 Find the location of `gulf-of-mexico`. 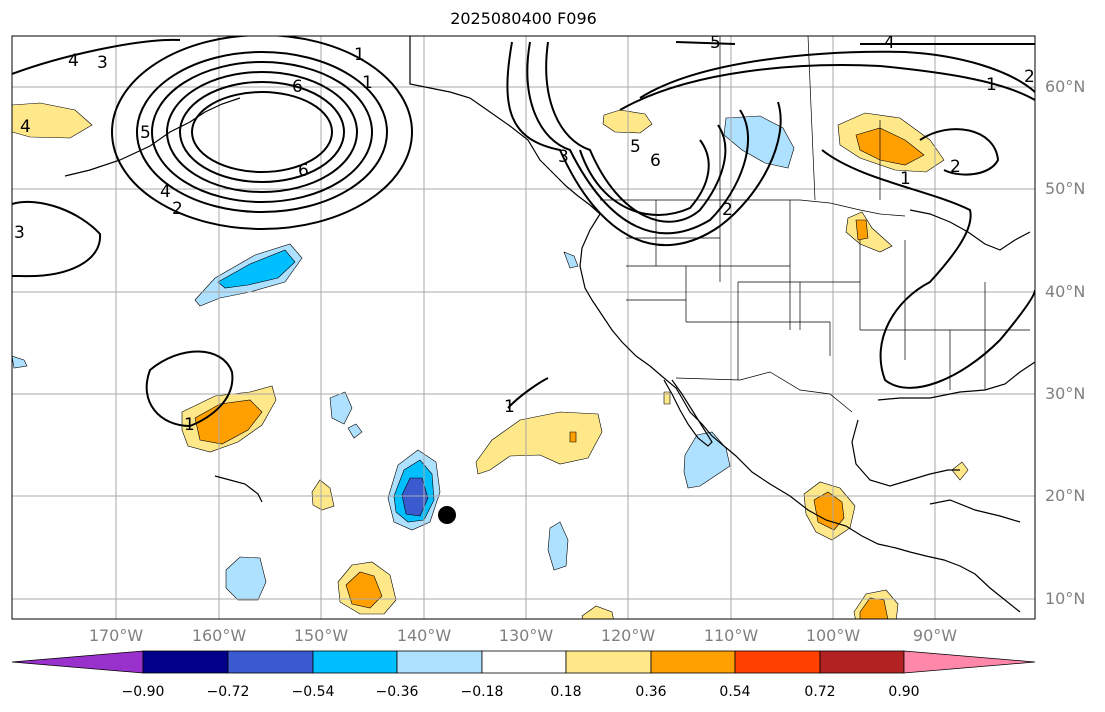

gulf-of-mexico is located at coordinates (905, 453).